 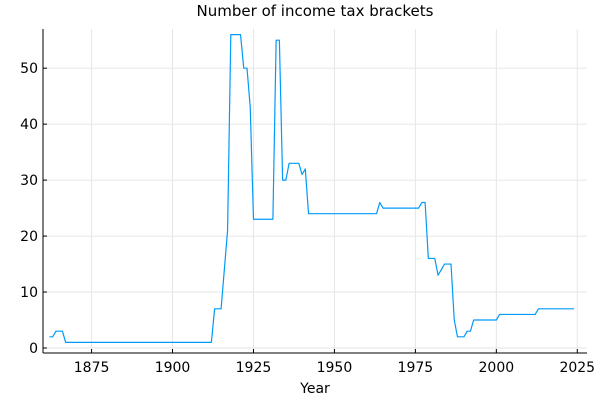 I want to click on x-tick-label: 2025, so click(x=577, y=368).